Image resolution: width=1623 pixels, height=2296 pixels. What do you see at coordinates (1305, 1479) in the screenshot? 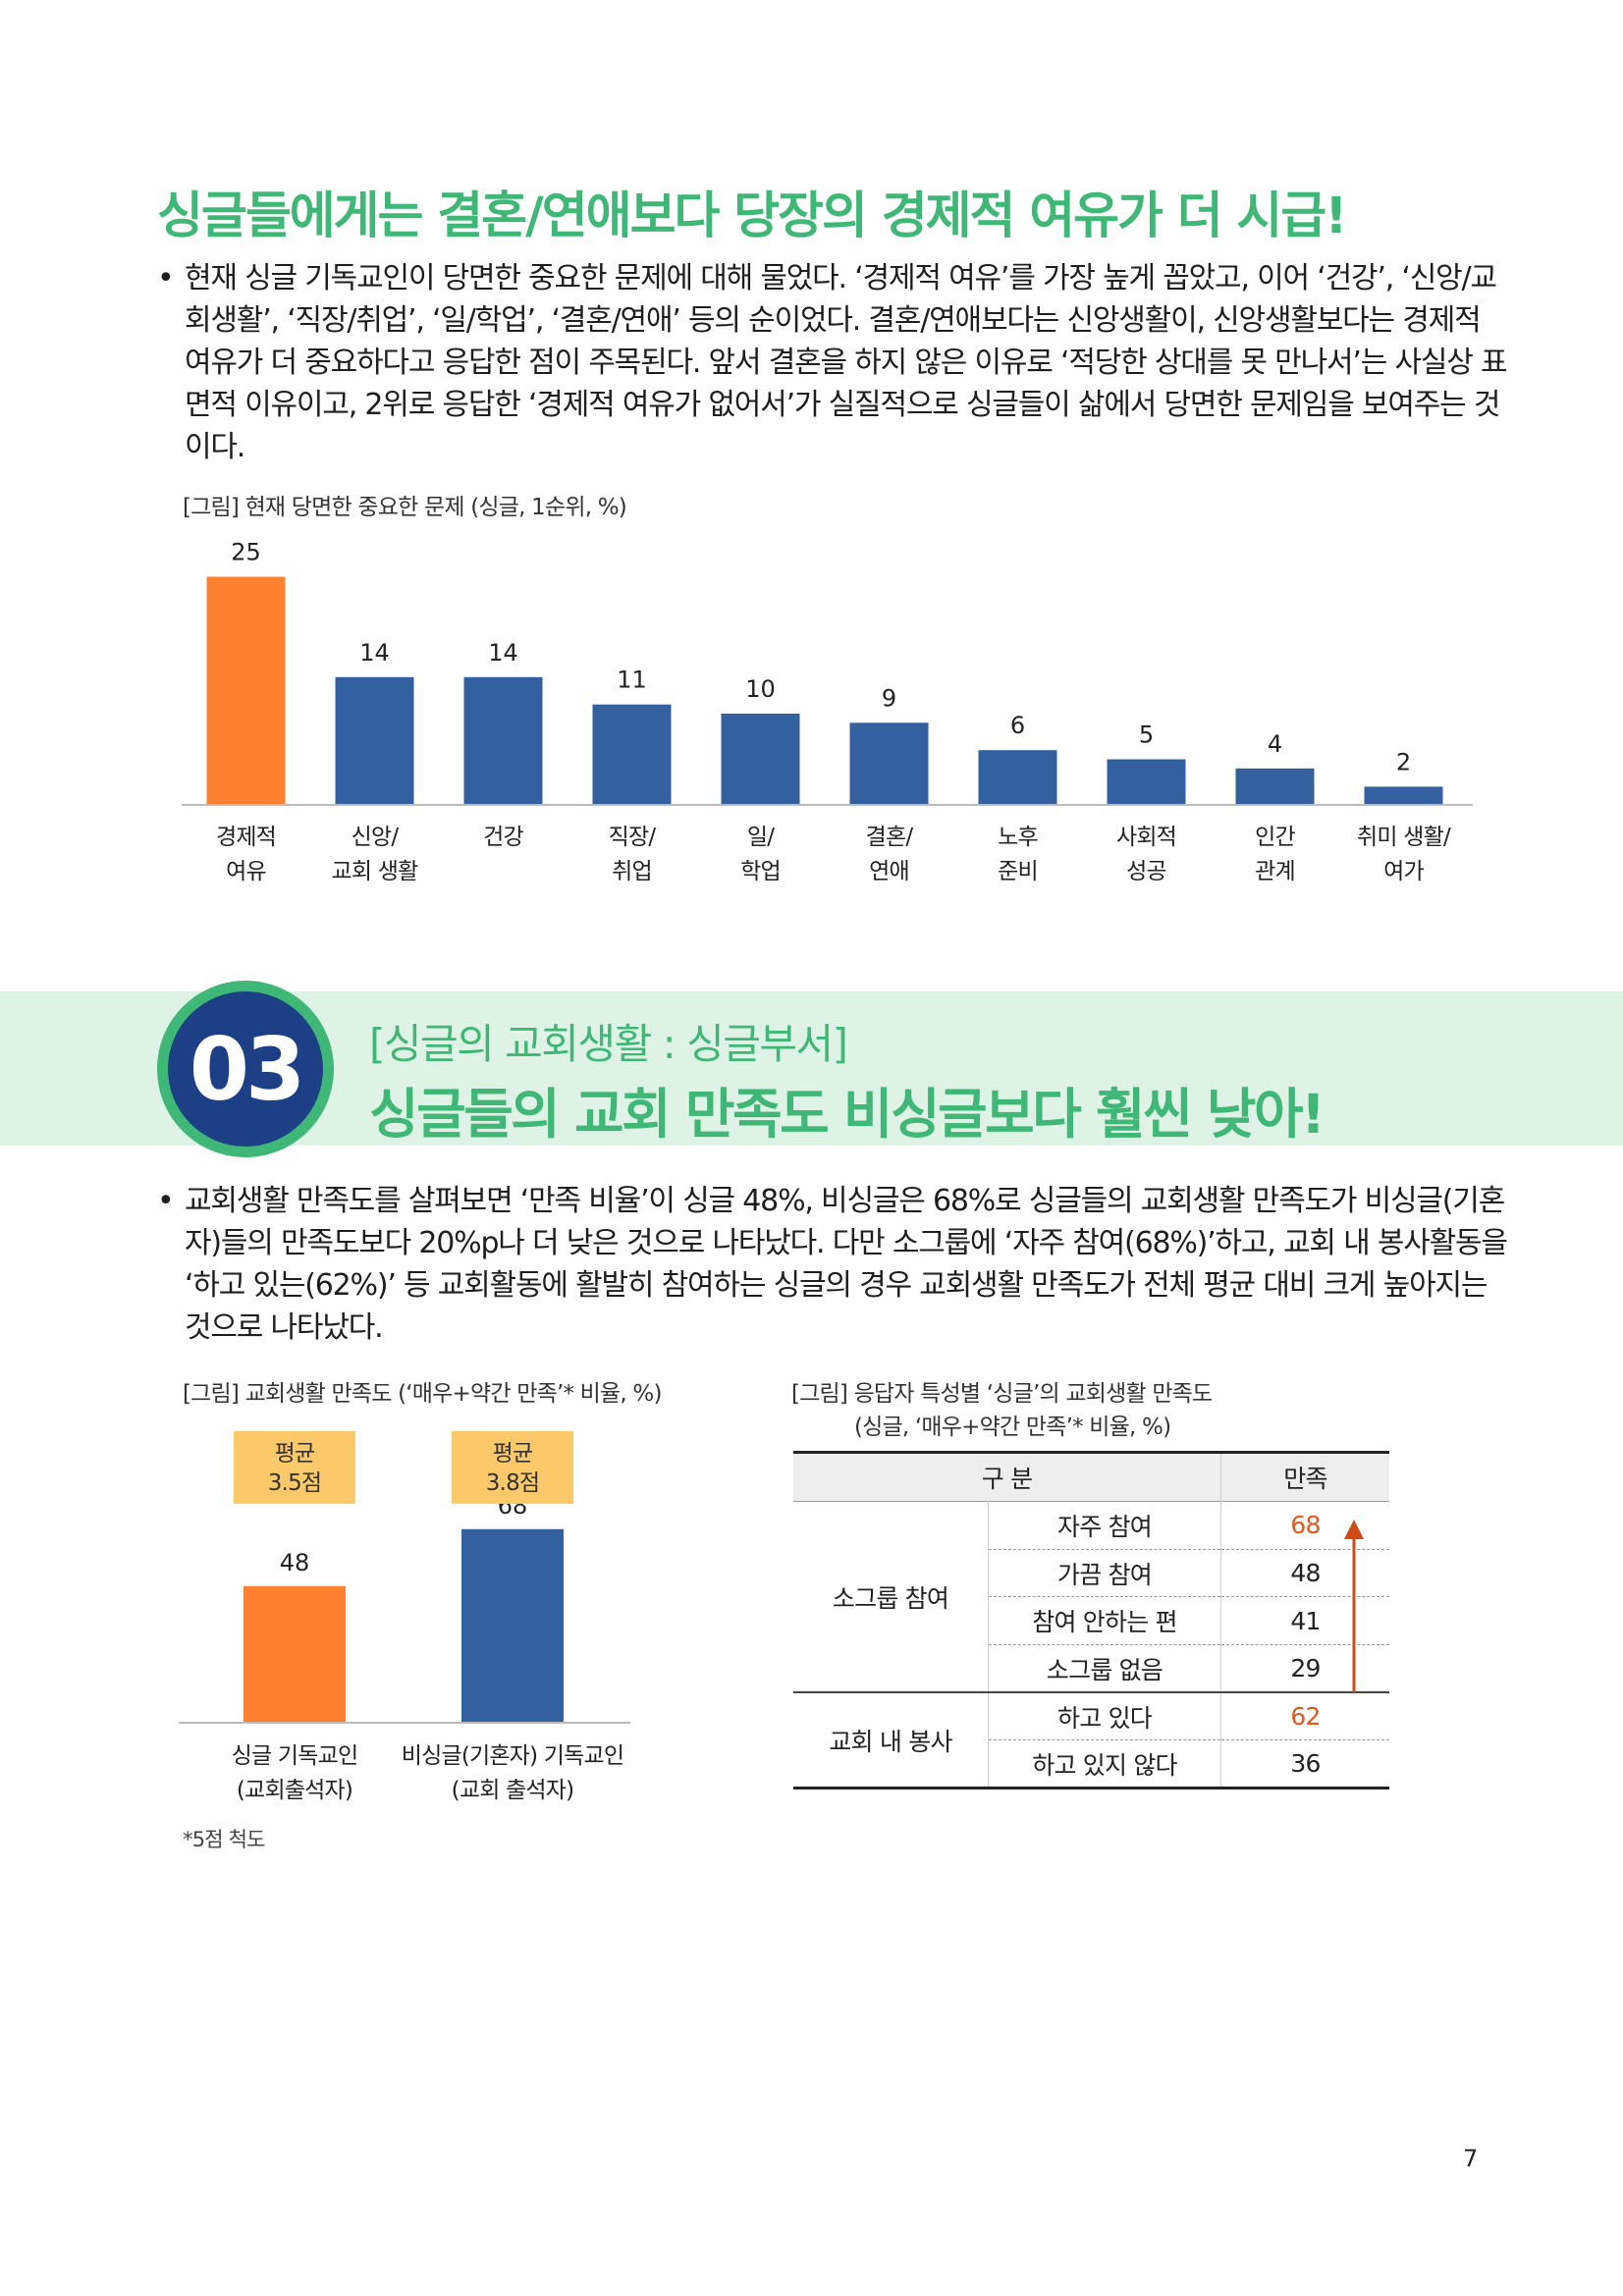
I see `header-satisfaction: 만족` at bounding box center [1305, 1479].